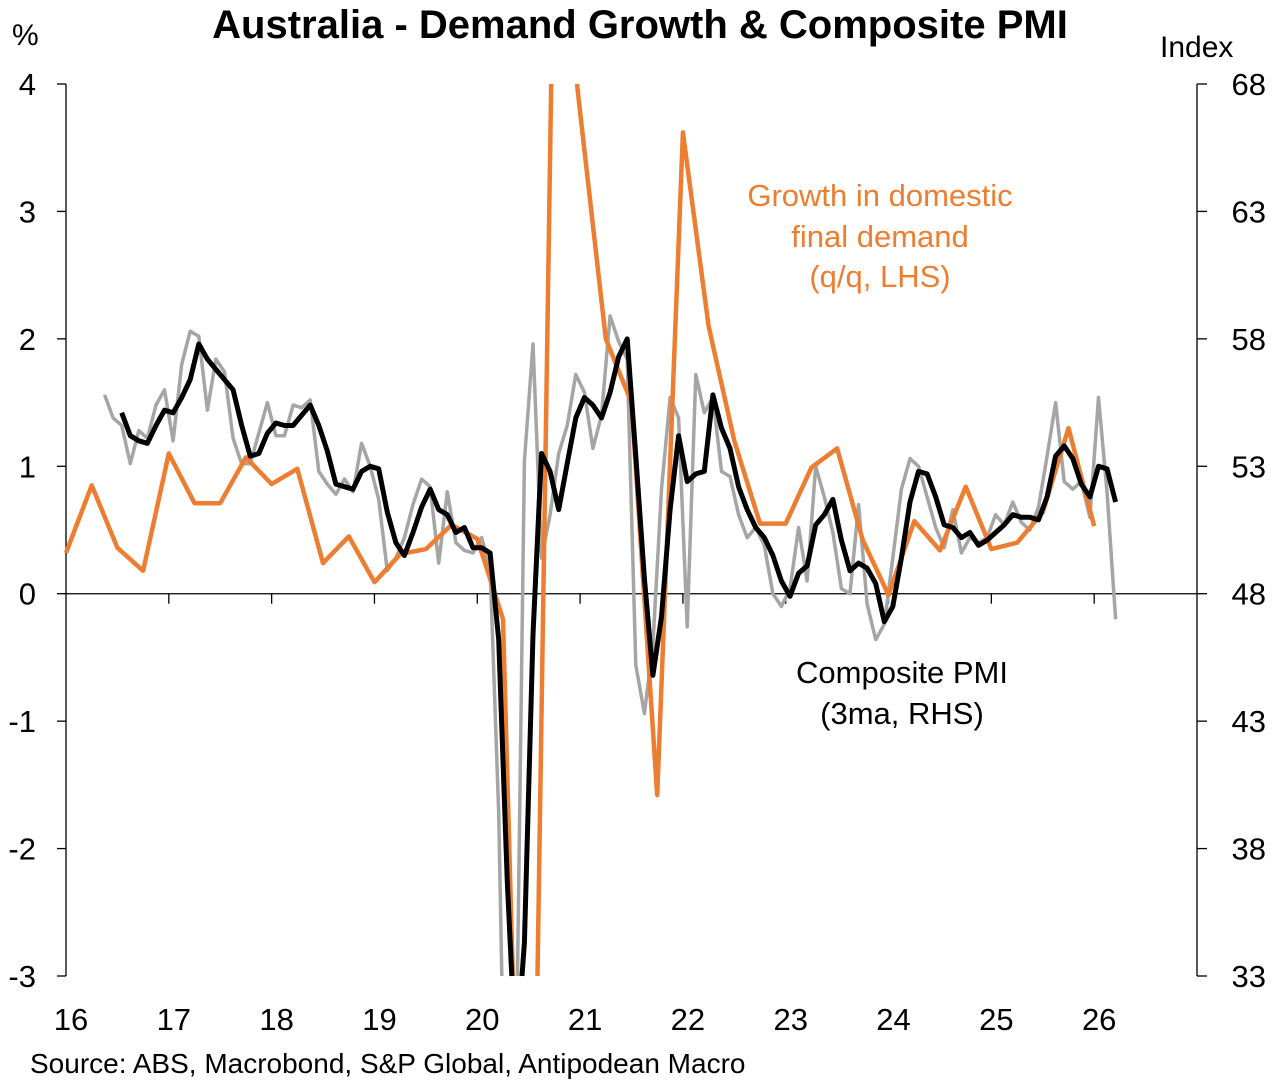  I want to click on left-tick-label: -3, so click(22, 976).